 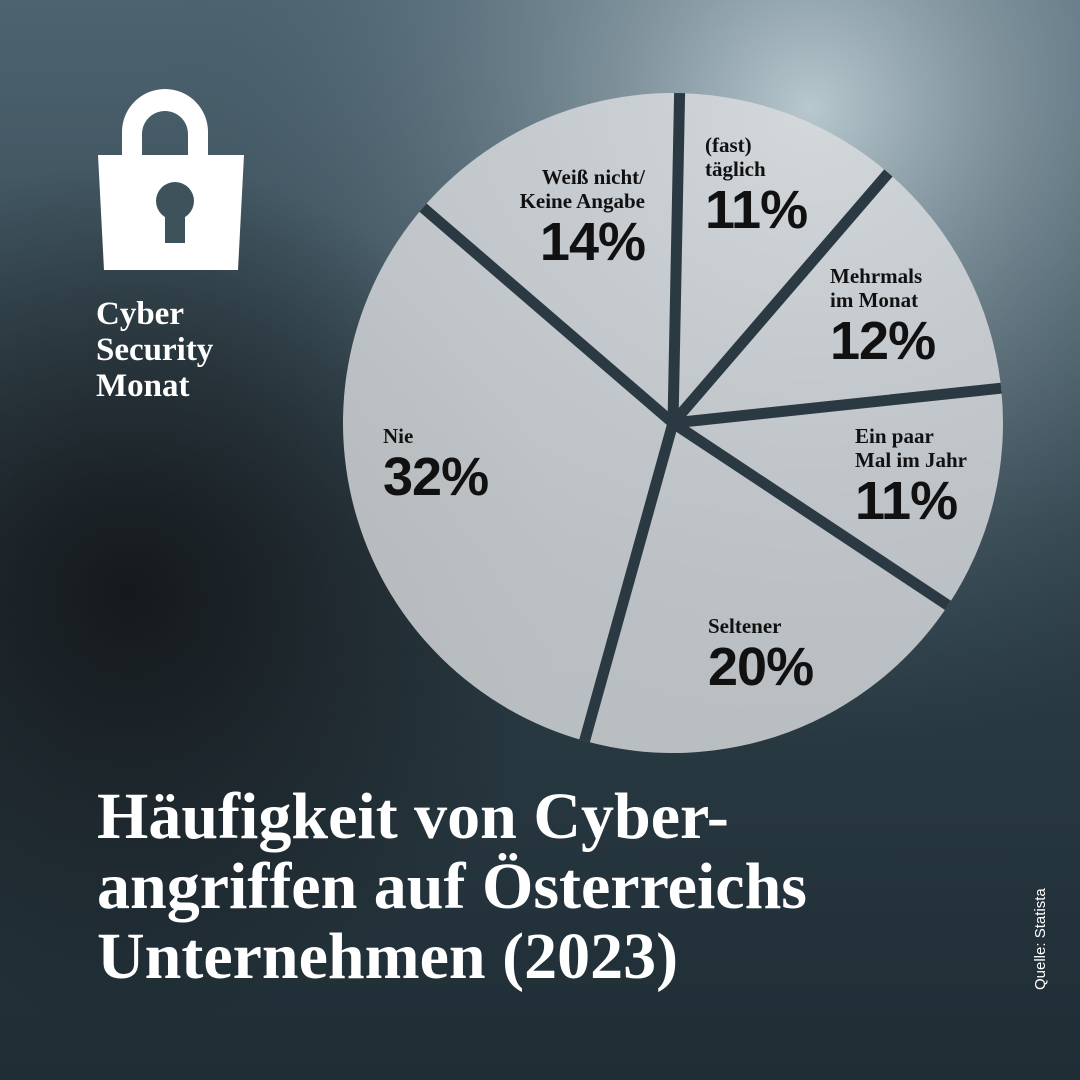 What do you see at coordinates (911, 448) in the screenshot?
I see `category-label: Ein paar Mal im Jahr` at bounding box center [911, 448].